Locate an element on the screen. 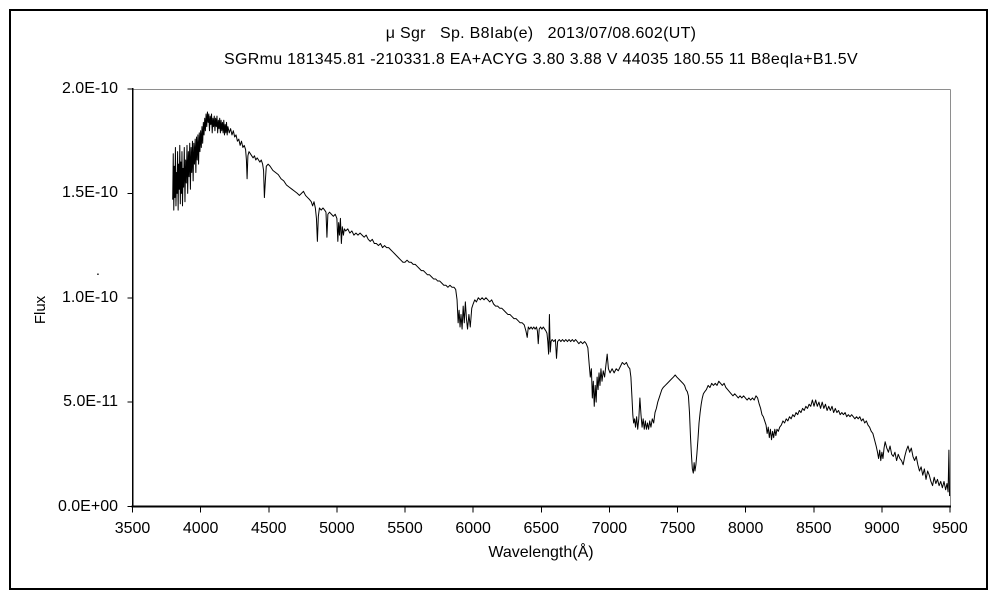  y-tick-label: 5.0E-11 is located at coordinates (90, 402).